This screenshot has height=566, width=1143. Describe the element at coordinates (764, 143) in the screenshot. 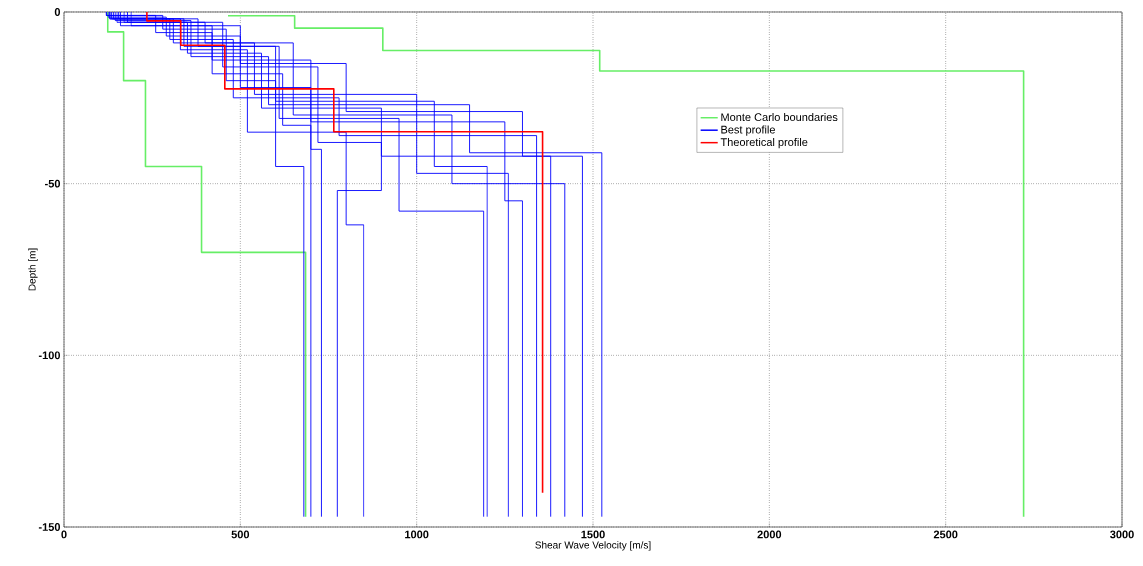

I see `legend-label: Theoretical profile` at that location.